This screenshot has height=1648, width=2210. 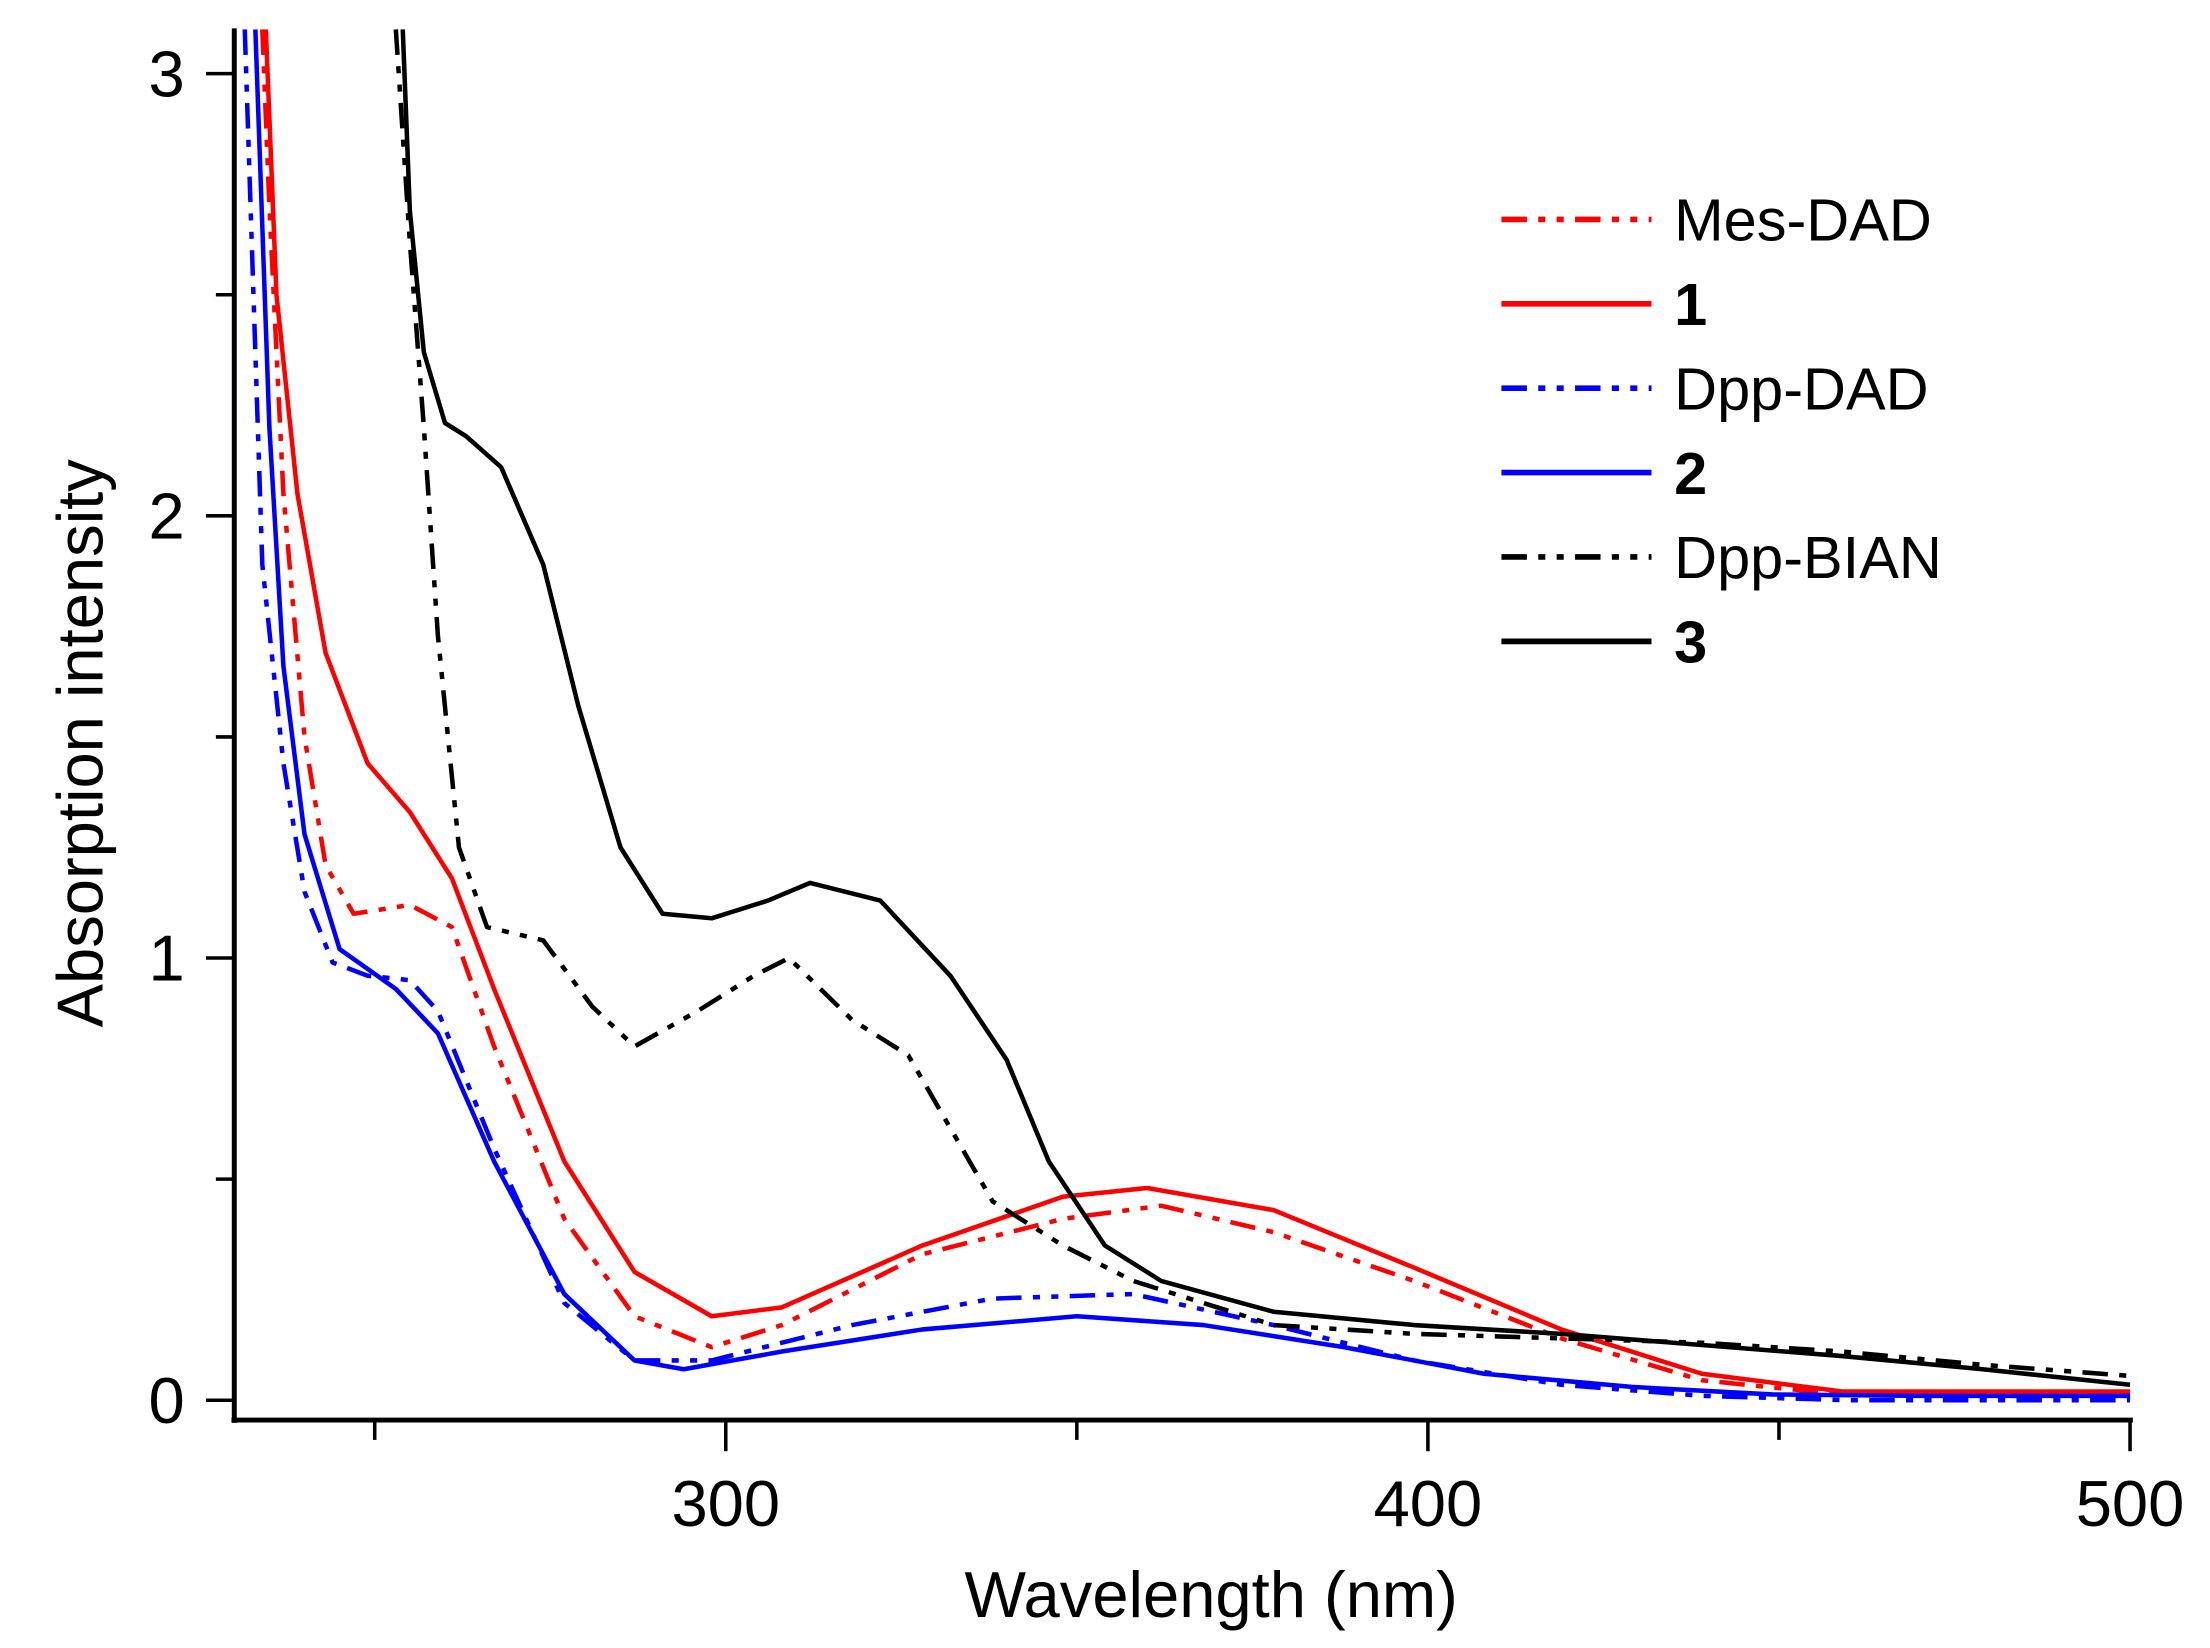 What do you see at coordinates (1211, 1594) in the screenshot?
I see `x-axis-title: Wavelength (nm)` at bounding box center [1211, 1594].